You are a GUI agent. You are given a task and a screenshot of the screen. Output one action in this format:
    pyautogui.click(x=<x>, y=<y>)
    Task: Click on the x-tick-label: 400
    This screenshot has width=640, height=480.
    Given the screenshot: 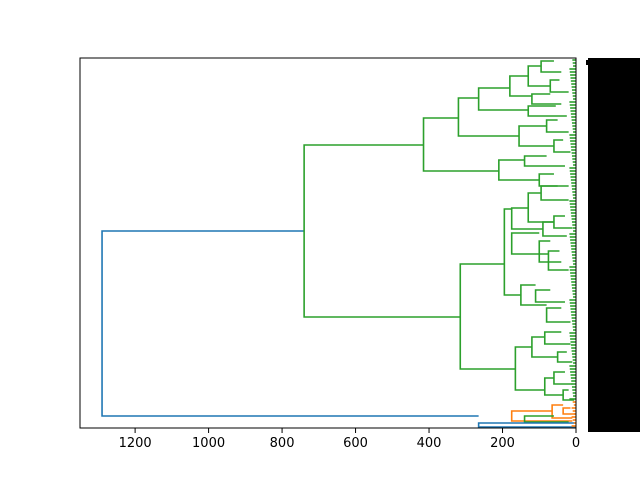 What is the action you would take?
    pyautogui.click(x=429, y=443)
    